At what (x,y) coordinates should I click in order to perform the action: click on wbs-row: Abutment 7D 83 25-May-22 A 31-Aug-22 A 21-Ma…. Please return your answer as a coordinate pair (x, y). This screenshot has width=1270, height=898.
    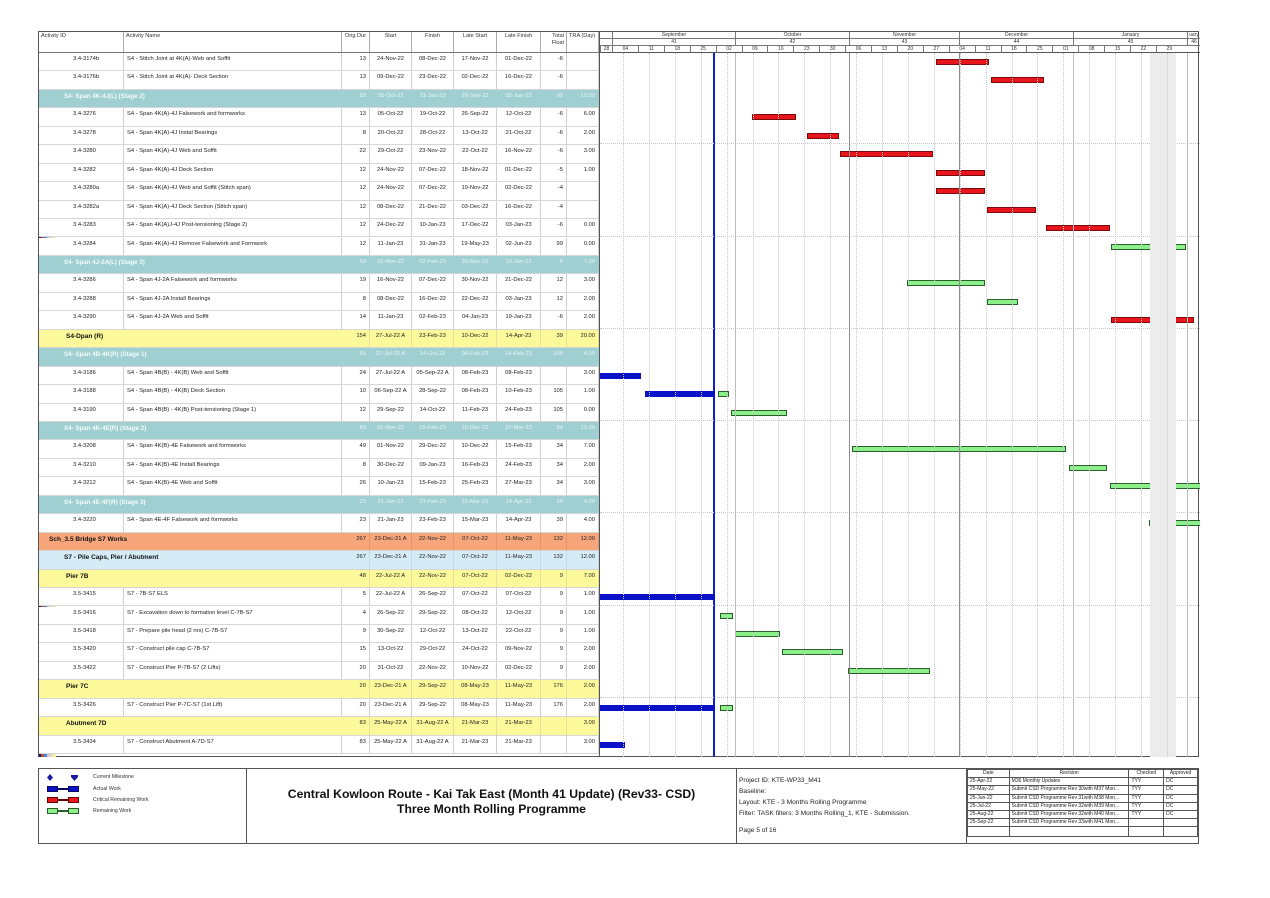
    Looking at the image, I should click on (319, 726).